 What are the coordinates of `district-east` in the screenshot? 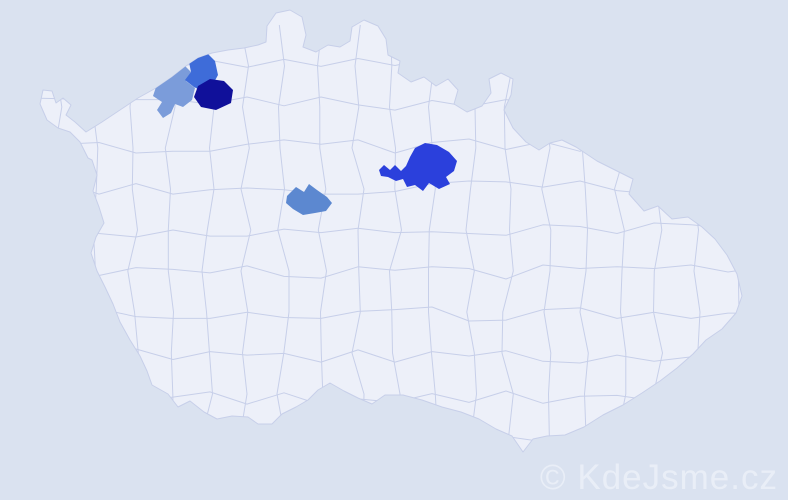 It's located at (418, 167).